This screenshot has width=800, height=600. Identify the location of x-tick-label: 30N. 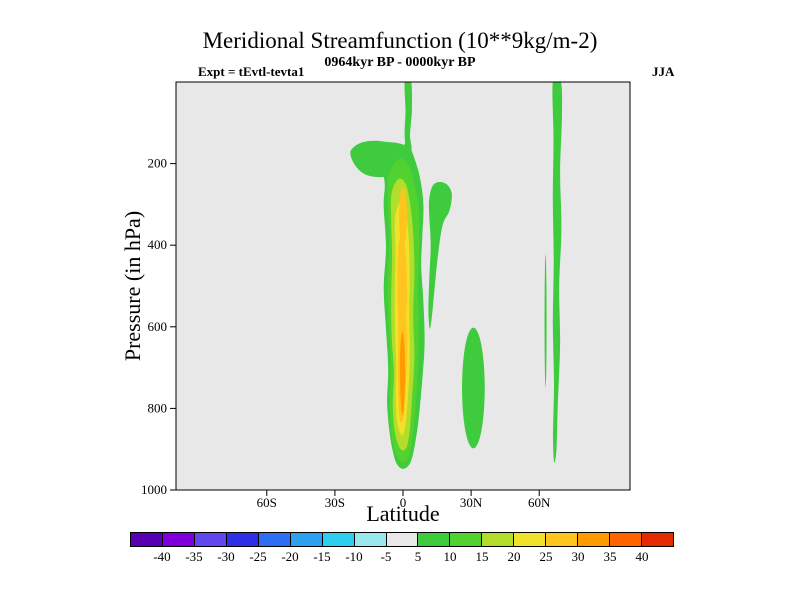
(471, 502).